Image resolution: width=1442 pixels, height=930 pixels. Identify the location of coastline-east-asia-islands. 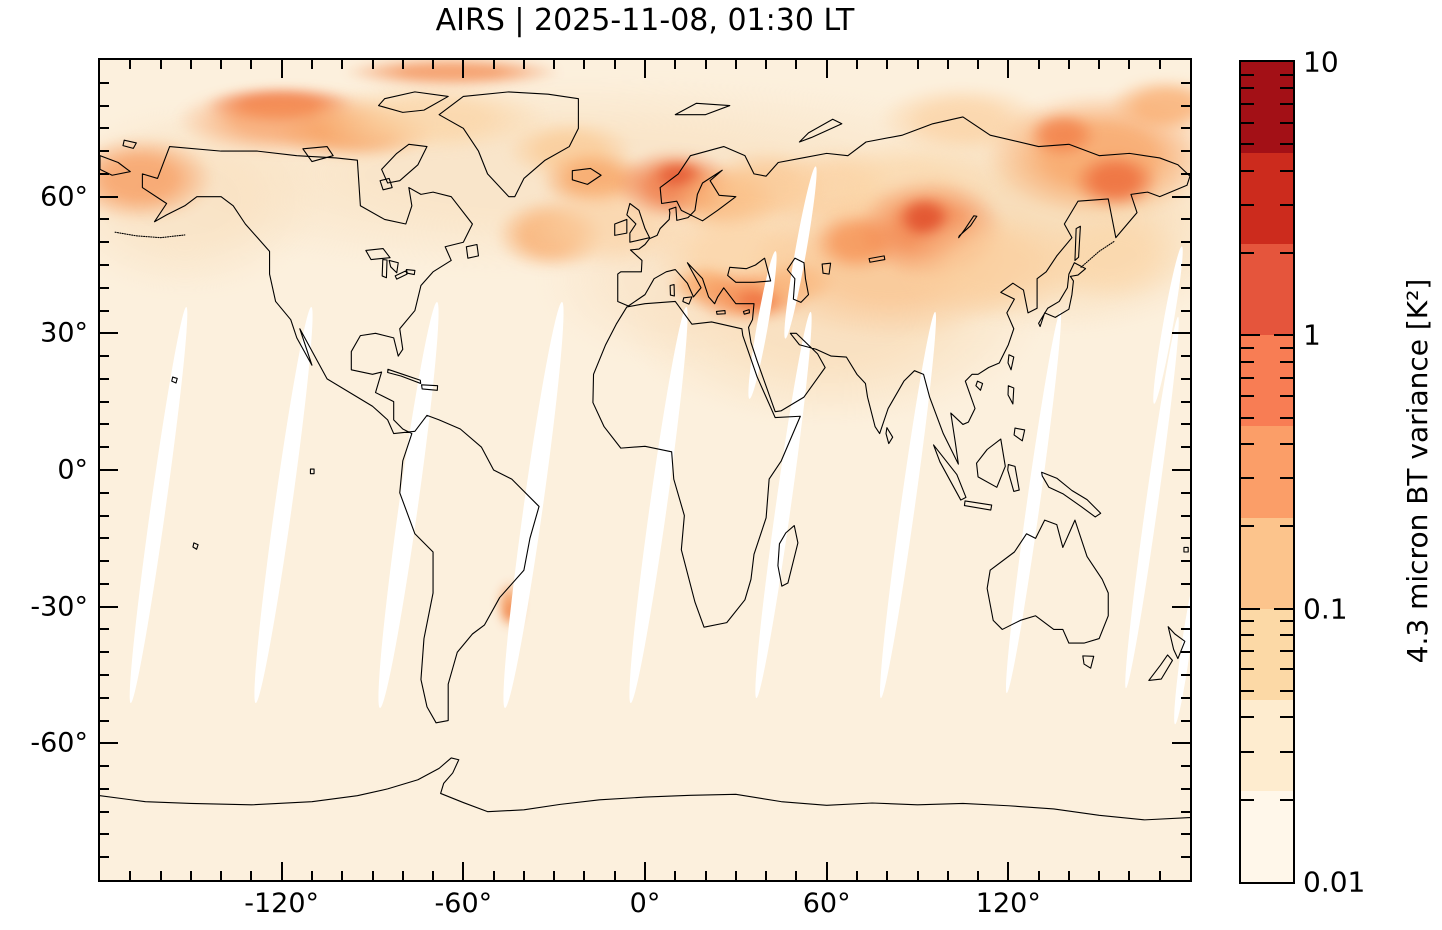
(1031, 333).